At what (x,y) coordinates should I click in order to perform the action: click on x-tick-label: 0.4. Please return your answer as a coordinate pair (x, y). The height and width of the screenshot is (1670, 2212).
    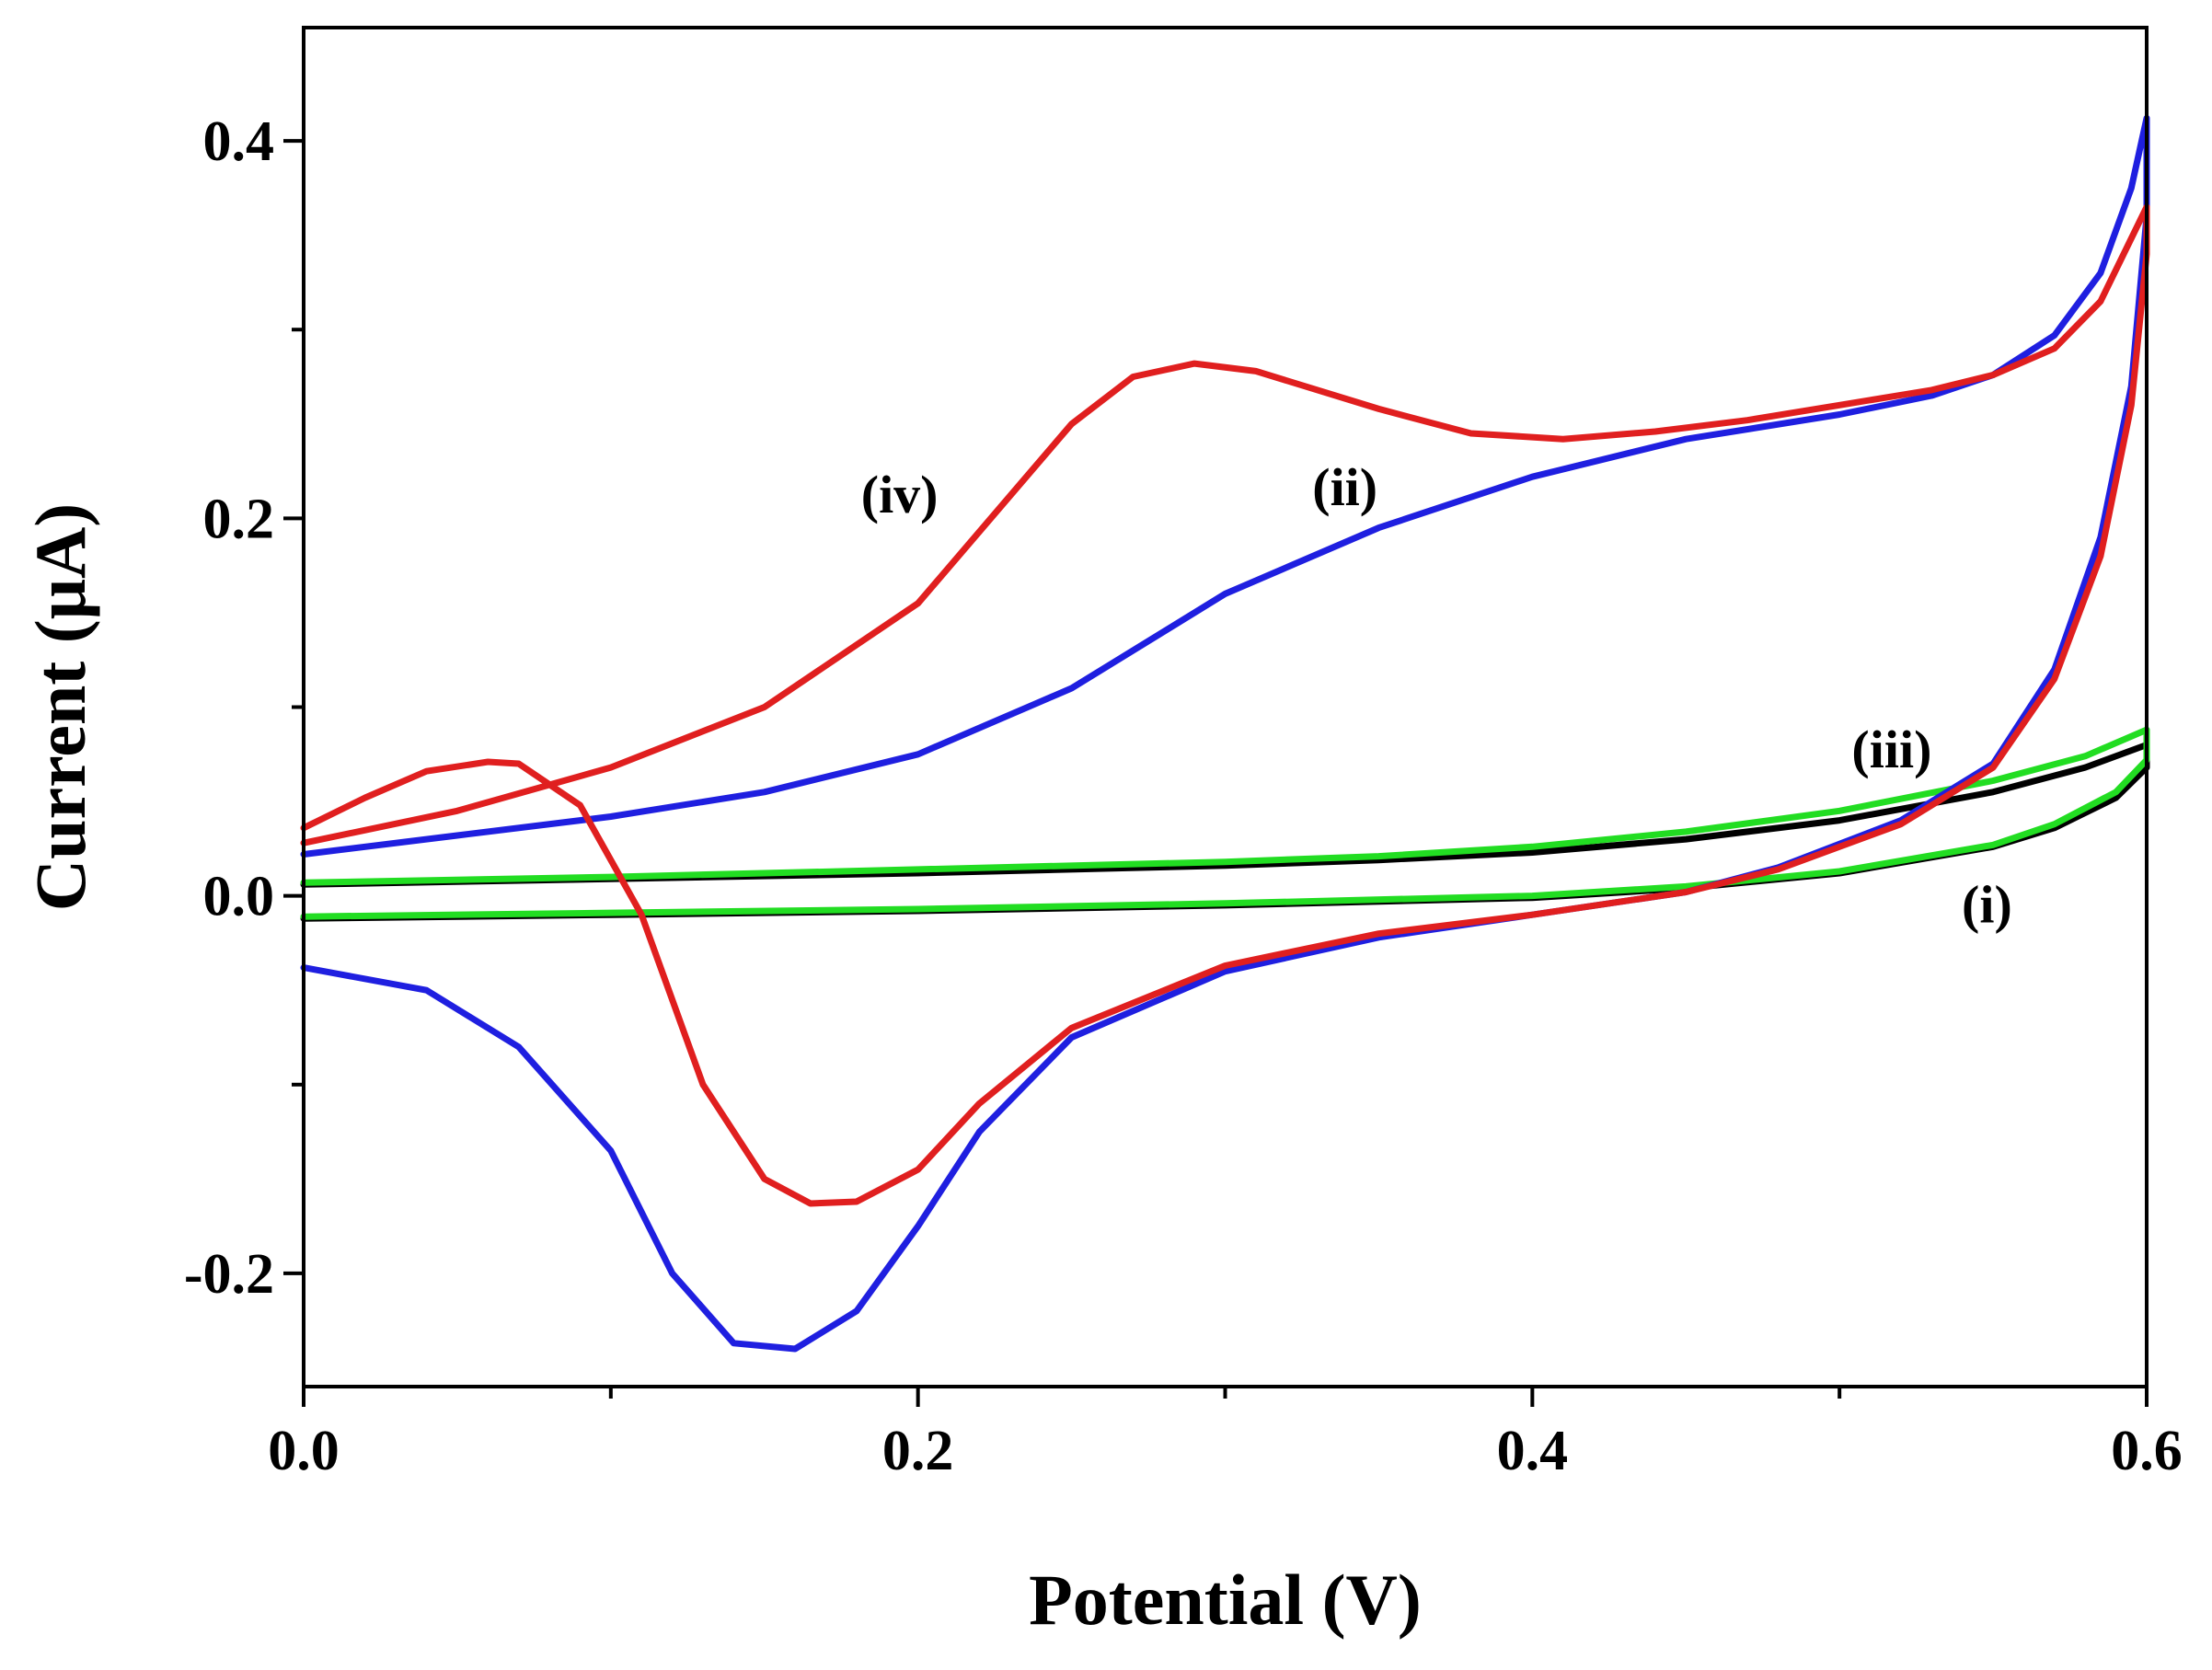
    Looking at the image, I should click on (1533, 1451).